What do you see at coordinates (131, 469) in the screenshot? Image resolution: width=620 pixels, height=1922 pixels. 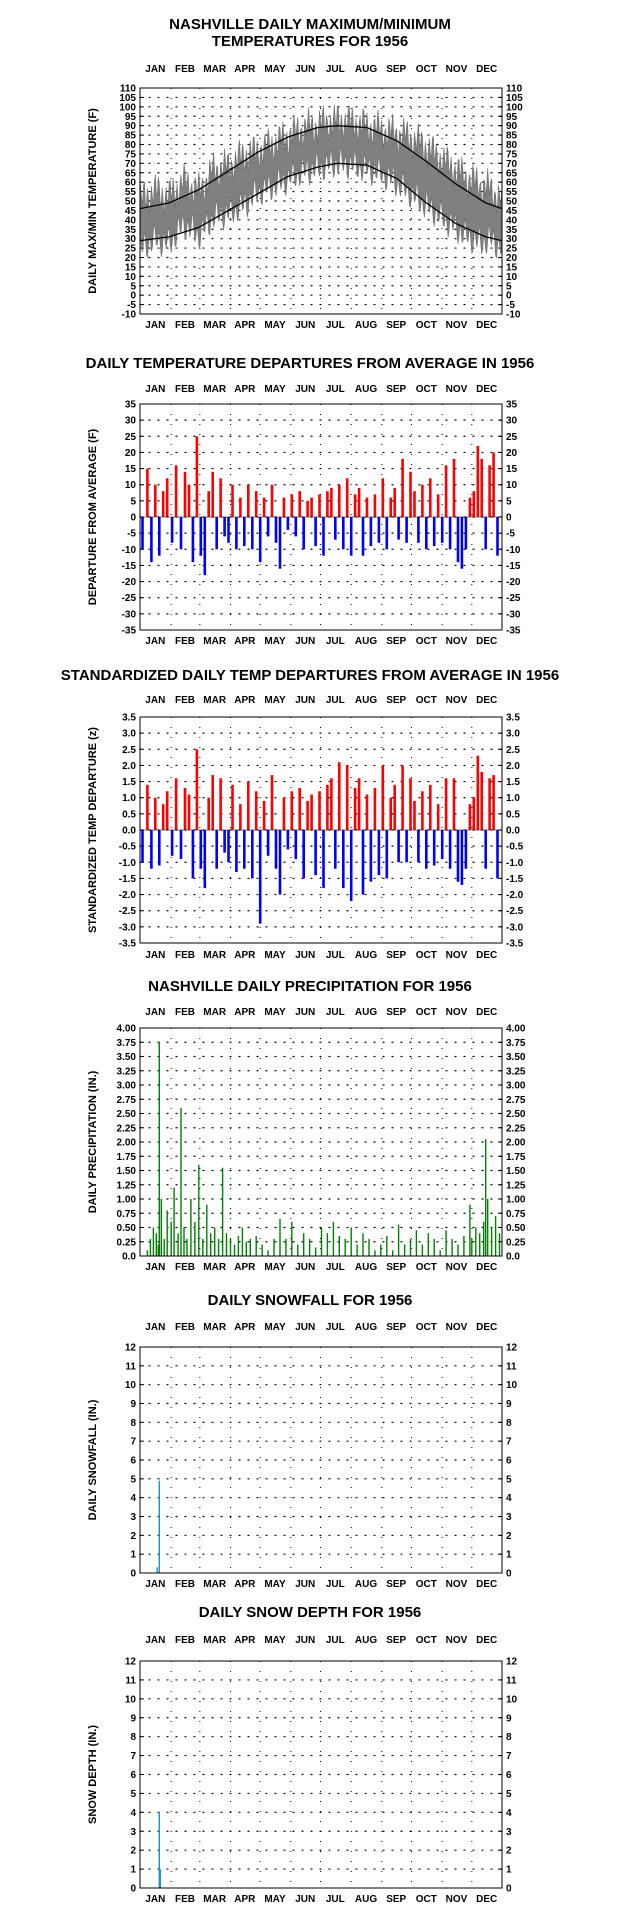 I see `y-tick-label-left: 15` at bounding box center [131, 469].